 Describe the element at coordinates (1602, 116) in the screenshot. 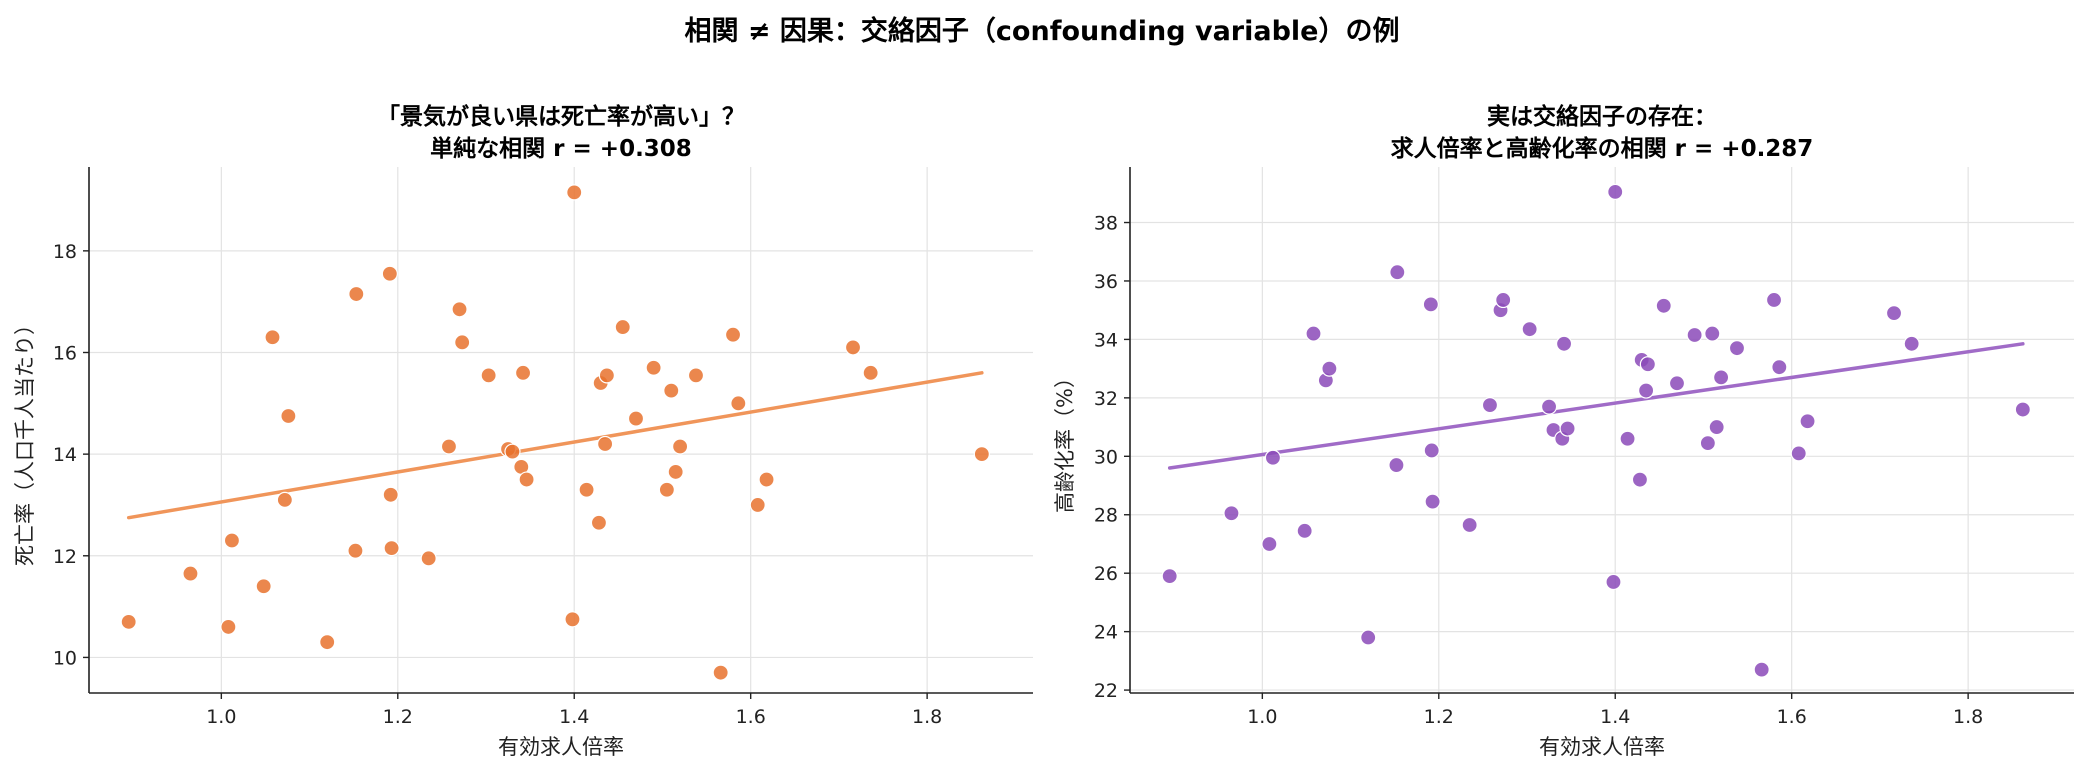

I see `panel2-title-line1: 実は交絡因子の存在：` at that location.